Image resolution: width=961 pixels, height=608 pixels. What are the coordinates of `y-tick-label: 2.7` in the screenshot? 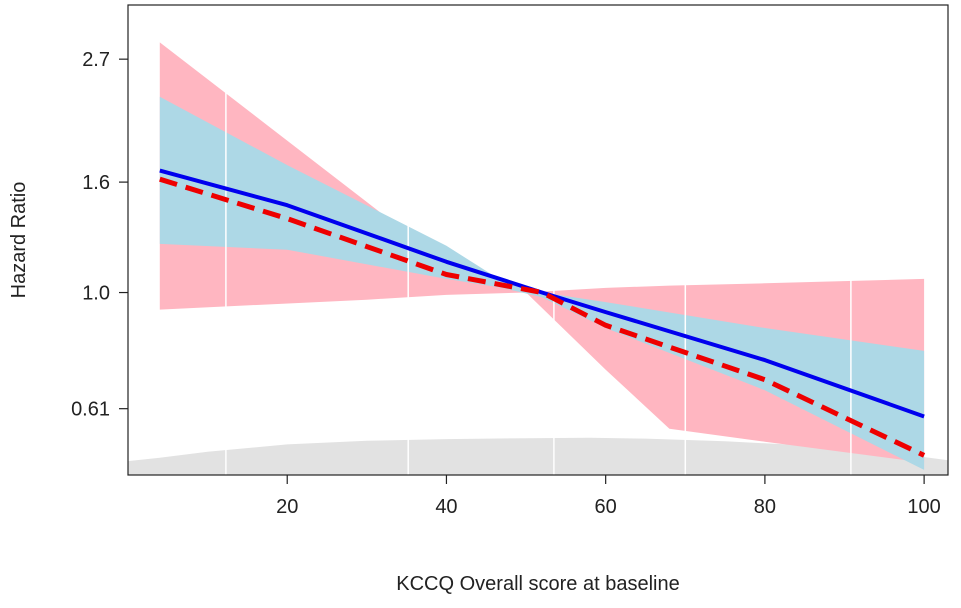 It's located at (96, 60).